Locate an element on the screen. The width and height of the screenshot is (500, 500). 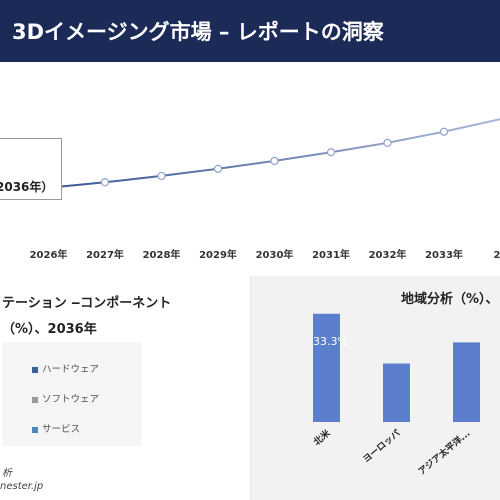
legend-item-hardware: ハードウェア is located at coordinates (65, 368).